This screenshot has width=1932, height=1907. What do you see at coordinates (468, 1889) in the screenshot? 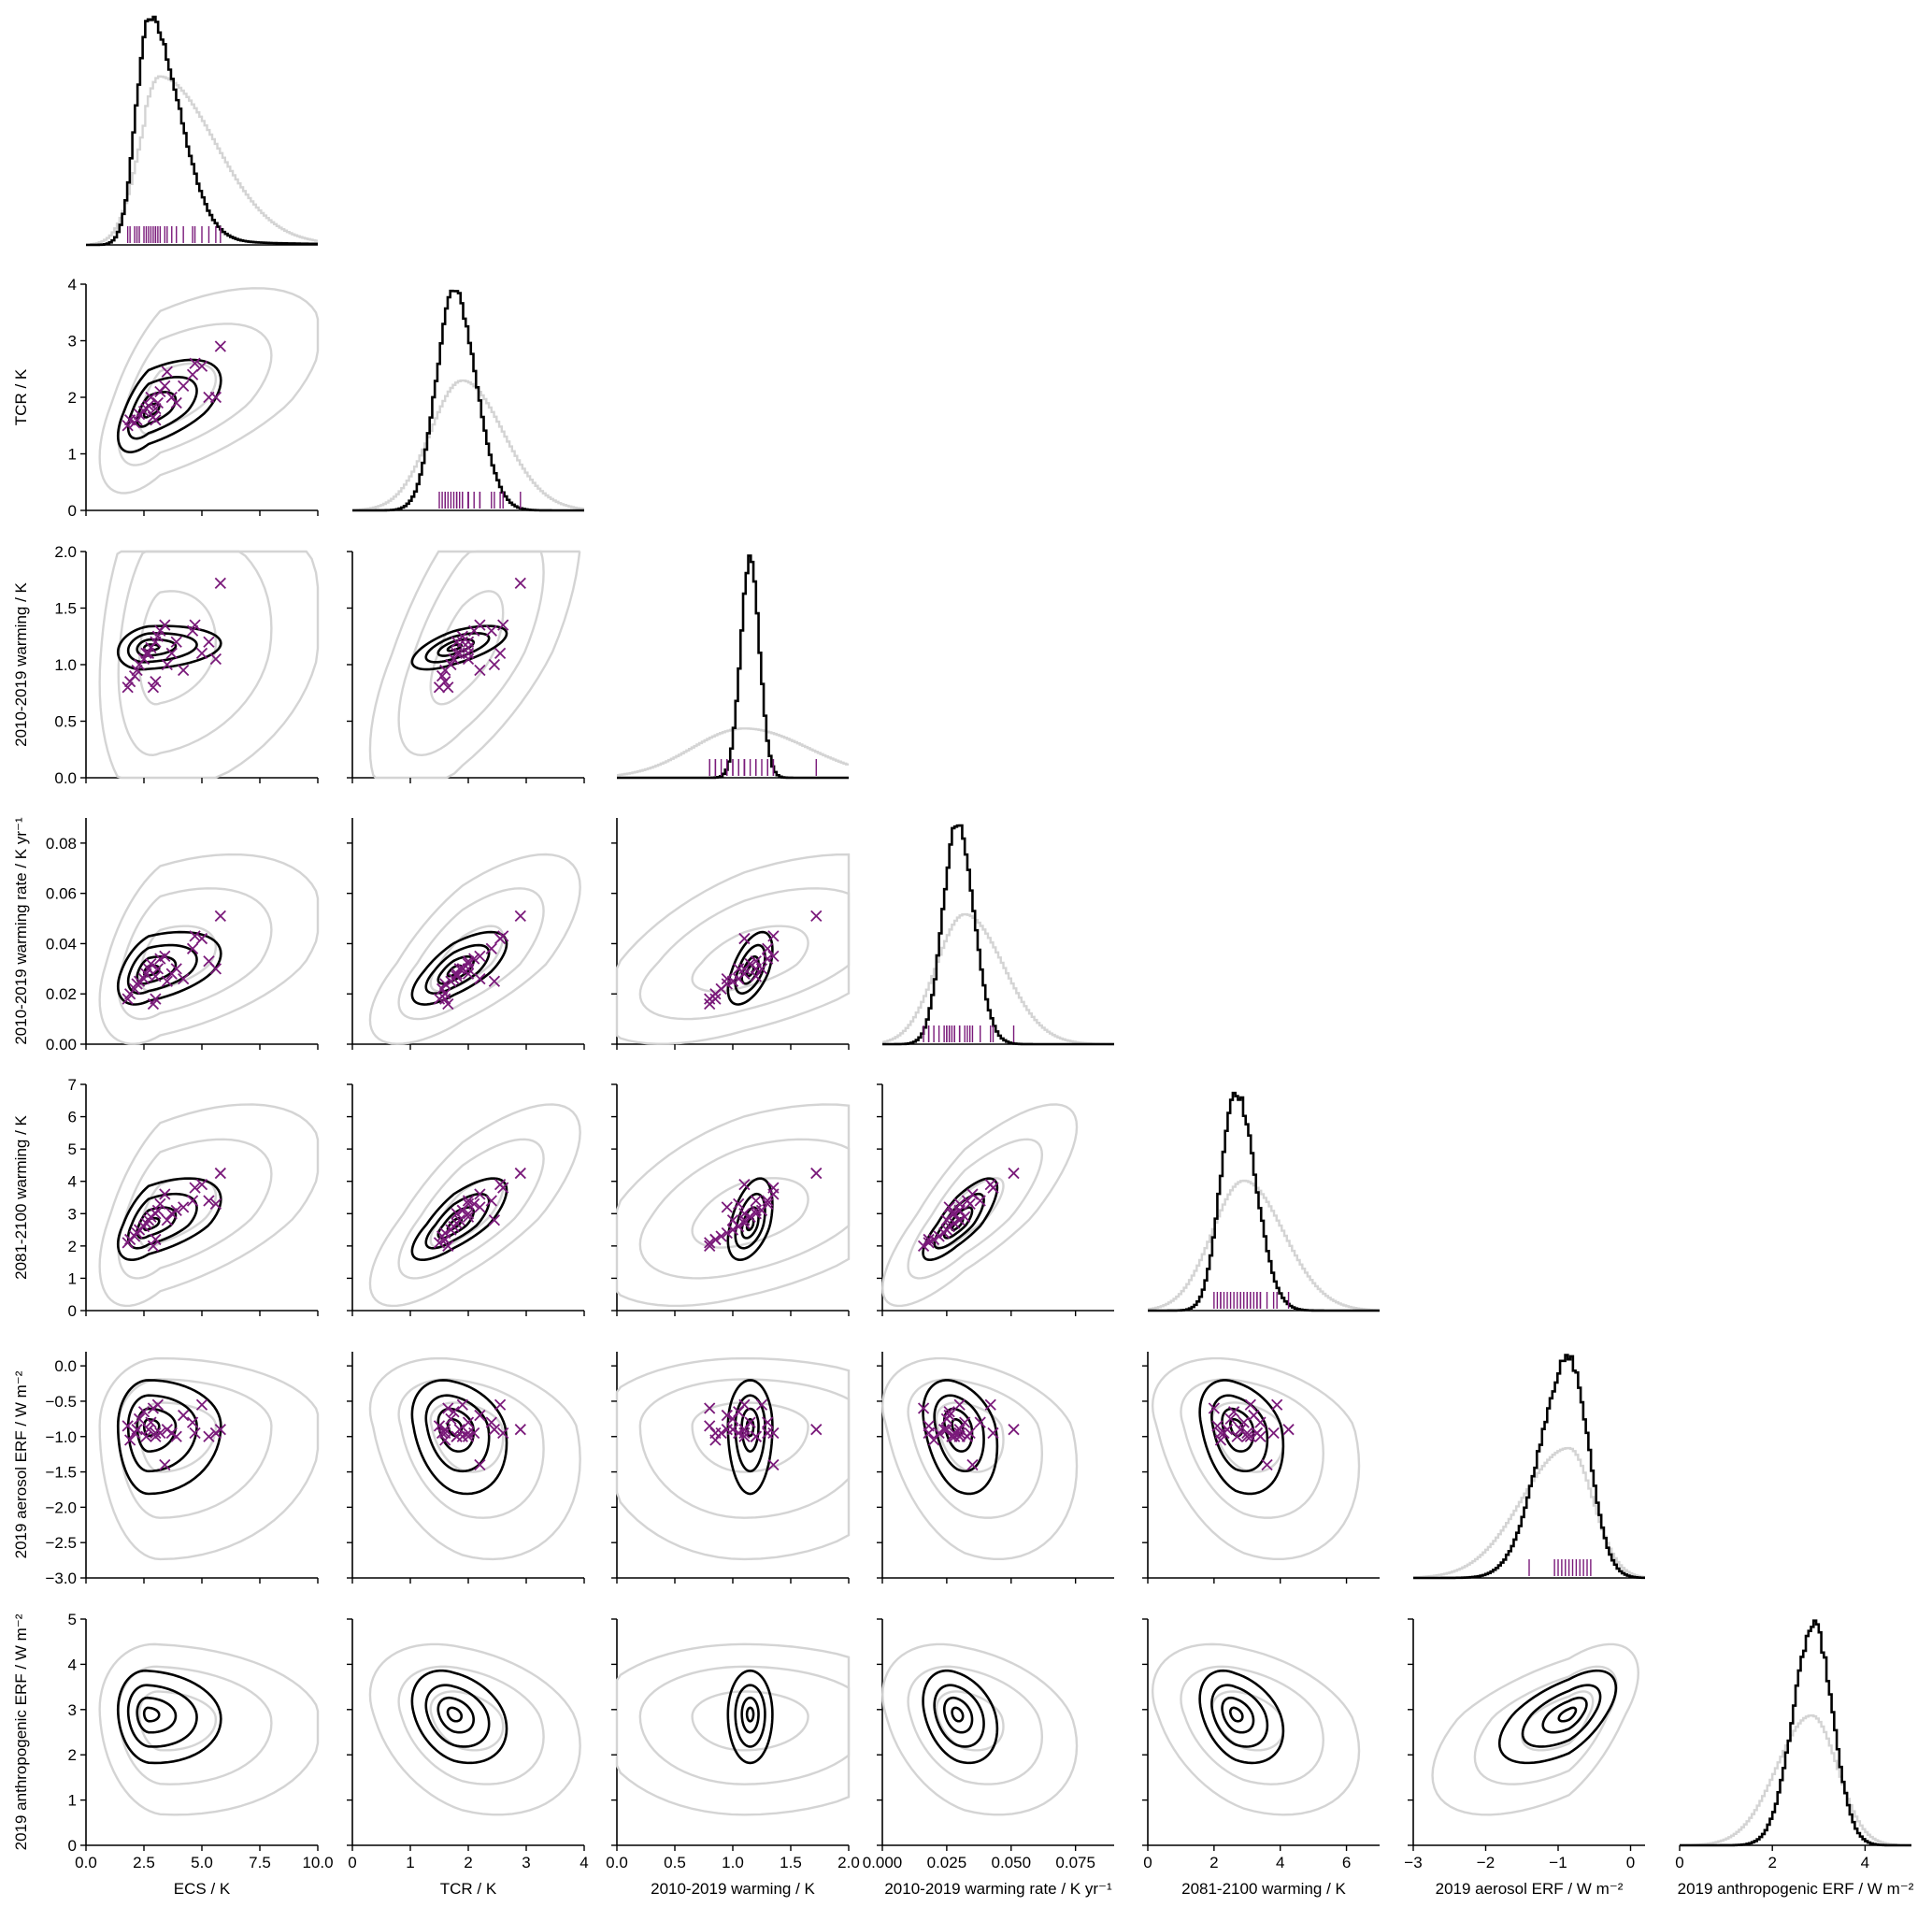
I see `x-axis-label: TCR / K` at bounding box center [468, 1889].